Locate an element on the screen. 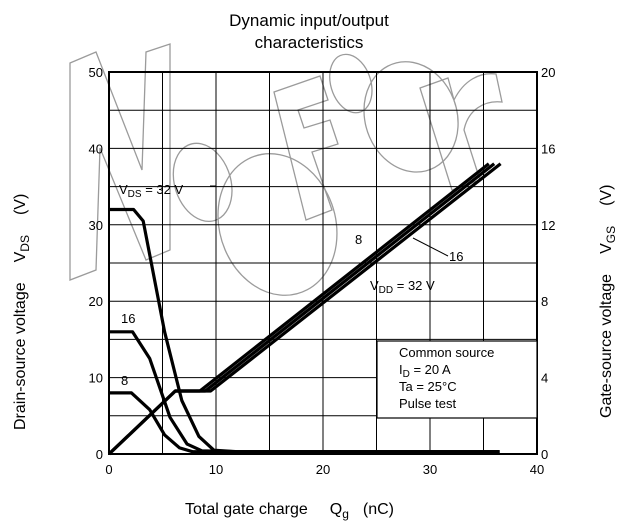 The width and height of the screenshot is (618, 526). x-tick-label: 30 is located at coordinates (430, 469).